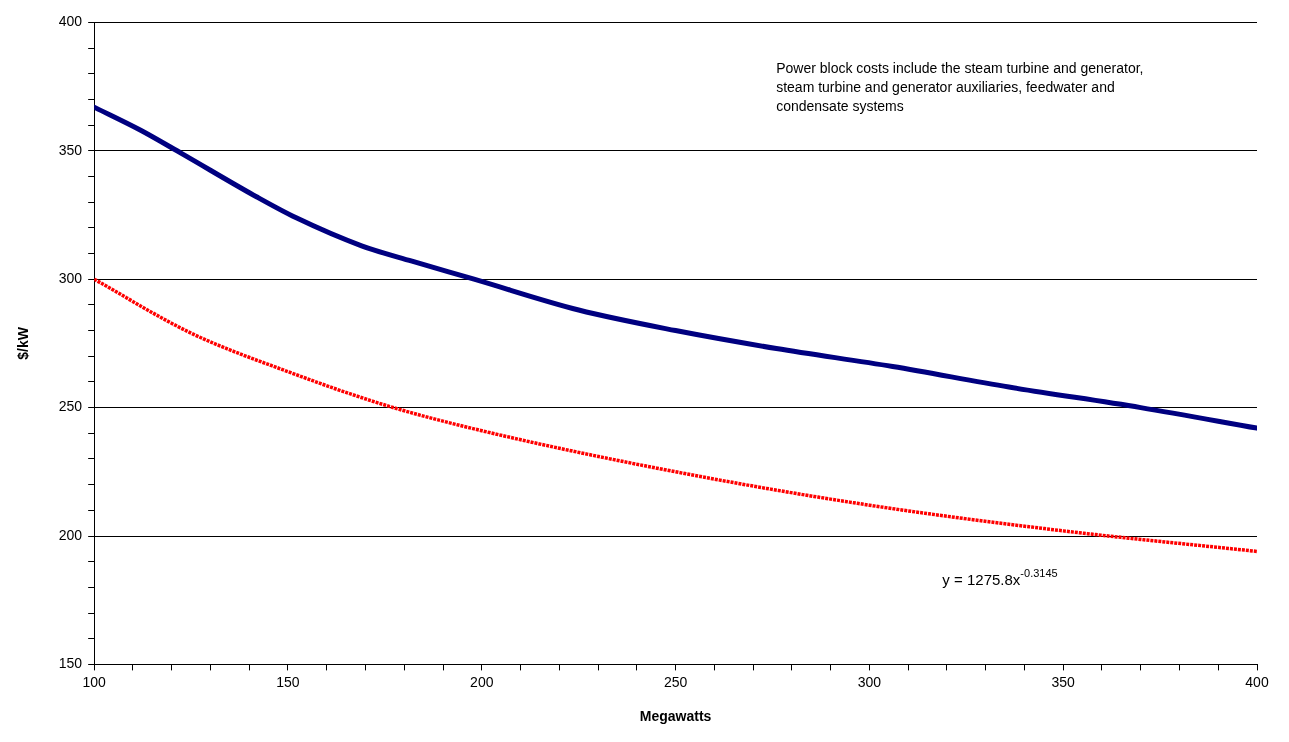 The width and height of the screenshot is (1289, 742). I want to click on annotation: Power block costs include the steam turbine and generator, steam turbine and generator auxiliaries, feedwater and condensate systems, so click(960, 87).